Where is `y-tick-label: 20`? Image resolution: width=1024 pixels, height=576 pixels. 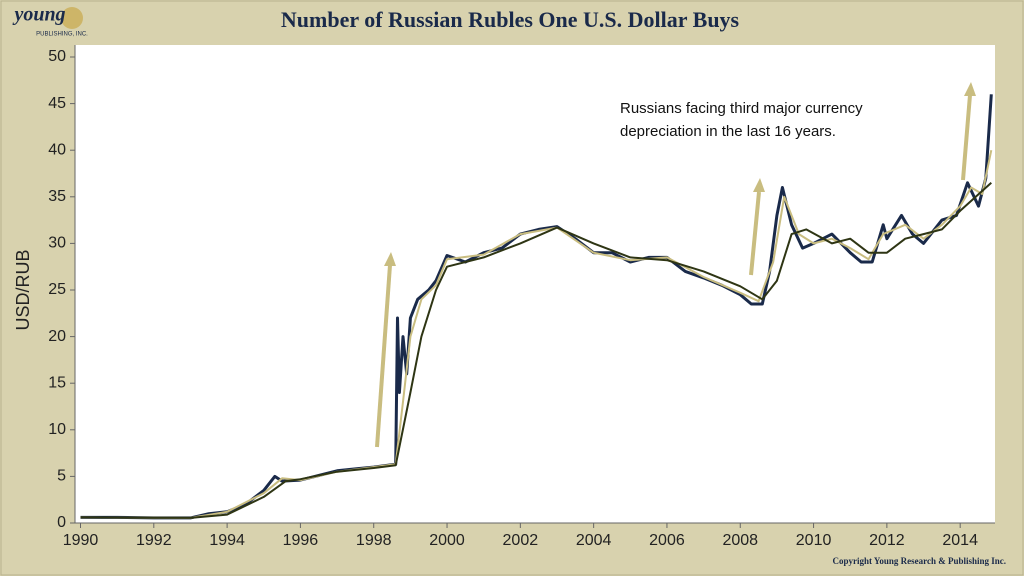
y-tick-label: 20 is located at coordinates (57, 336).